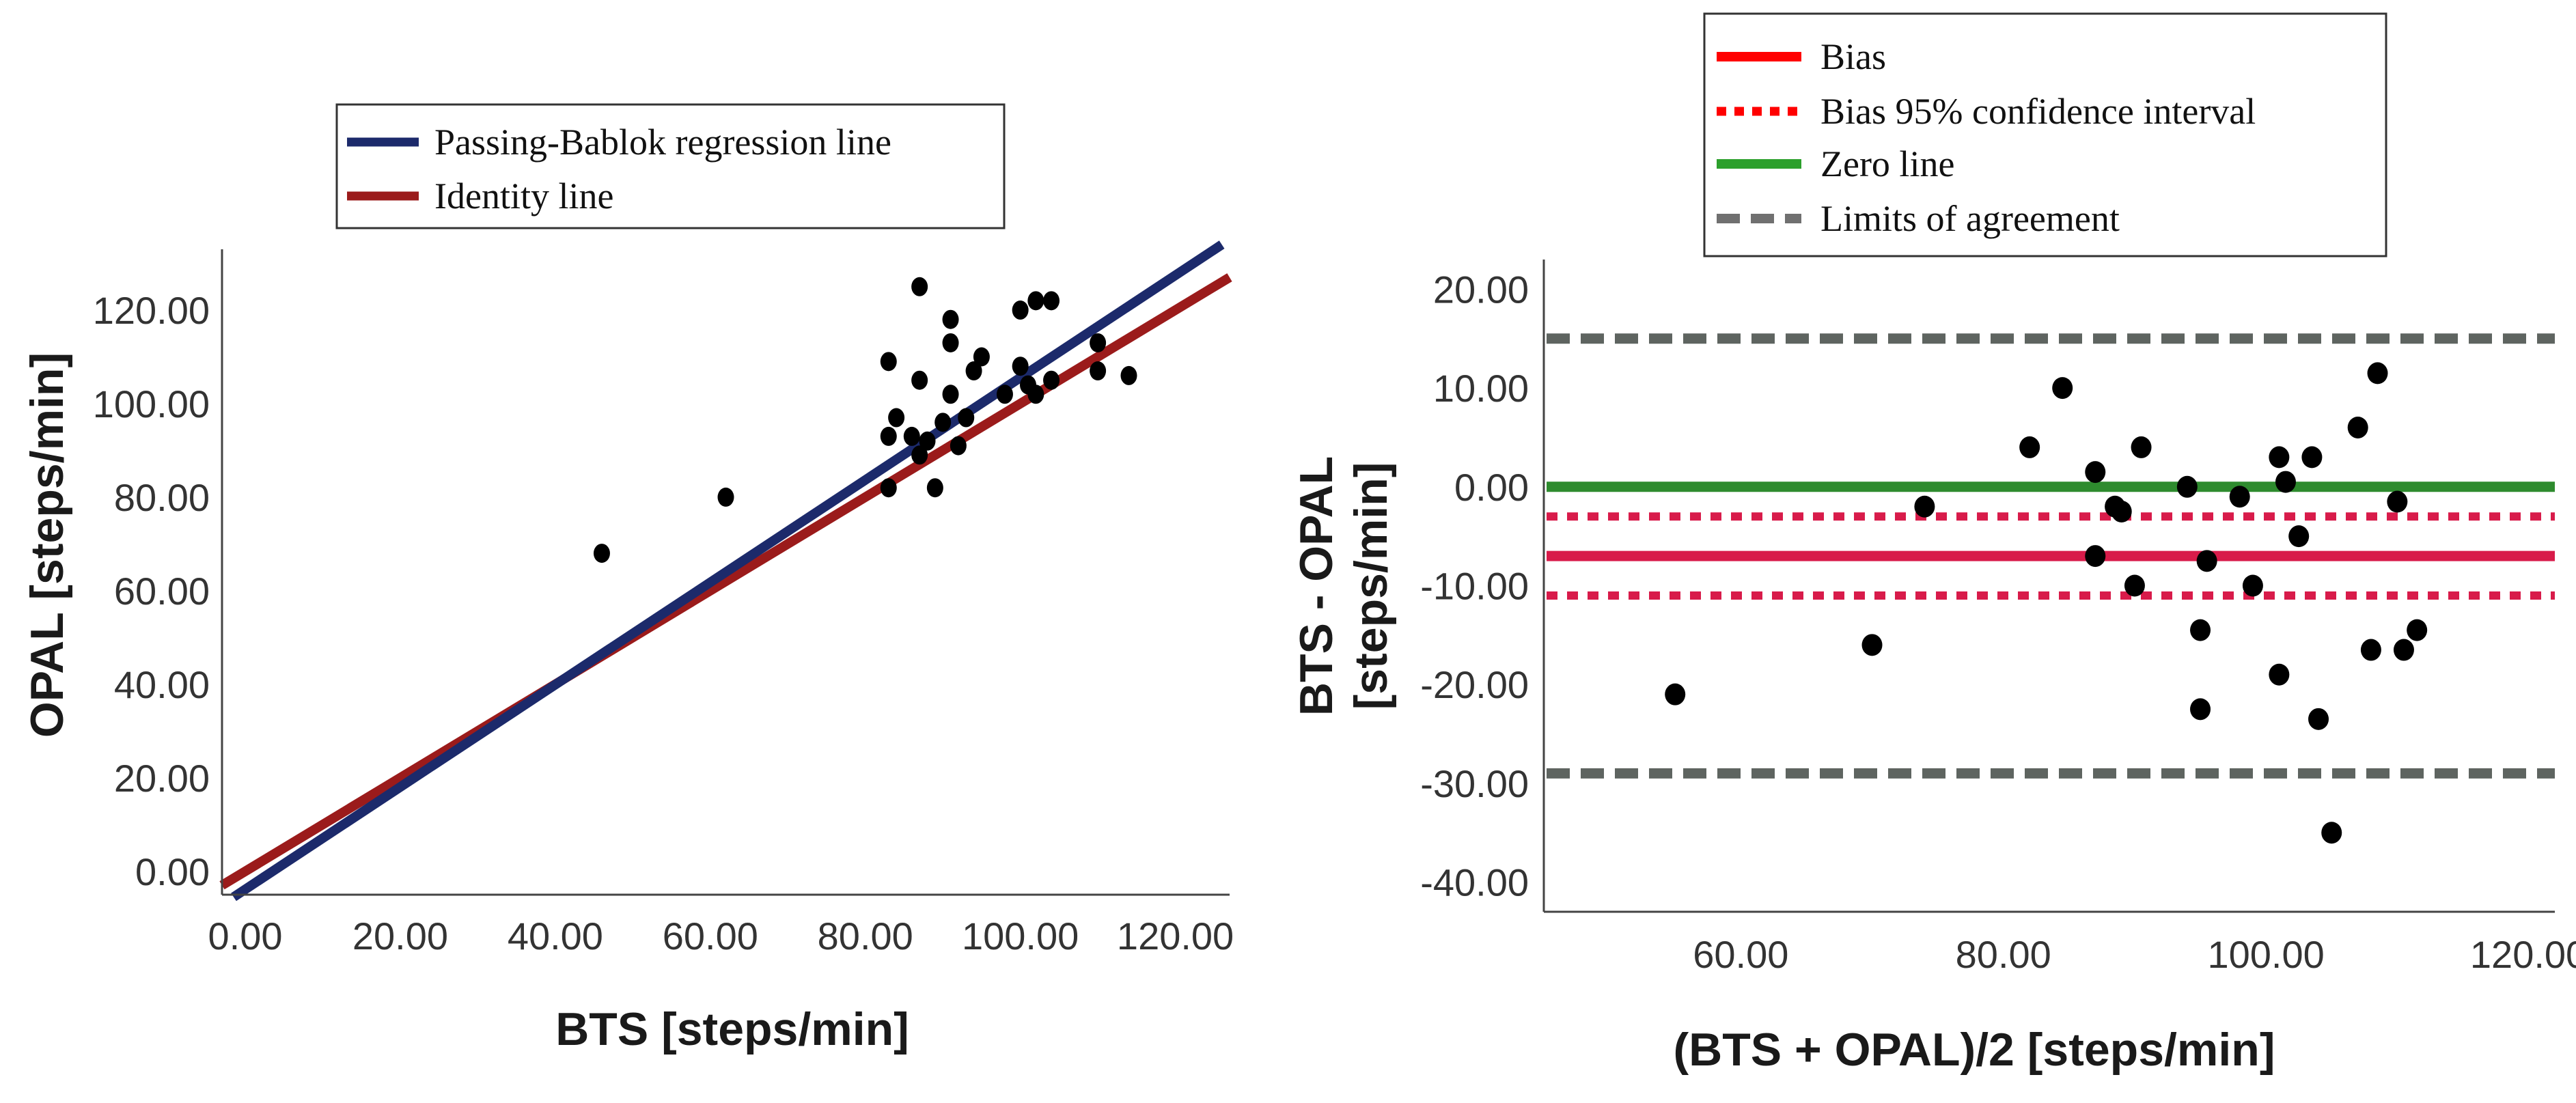 The width and height of the screenshot is (2576, 1103). I want to click on chart1-y-tick-label: 100.00, so click(151, 403).